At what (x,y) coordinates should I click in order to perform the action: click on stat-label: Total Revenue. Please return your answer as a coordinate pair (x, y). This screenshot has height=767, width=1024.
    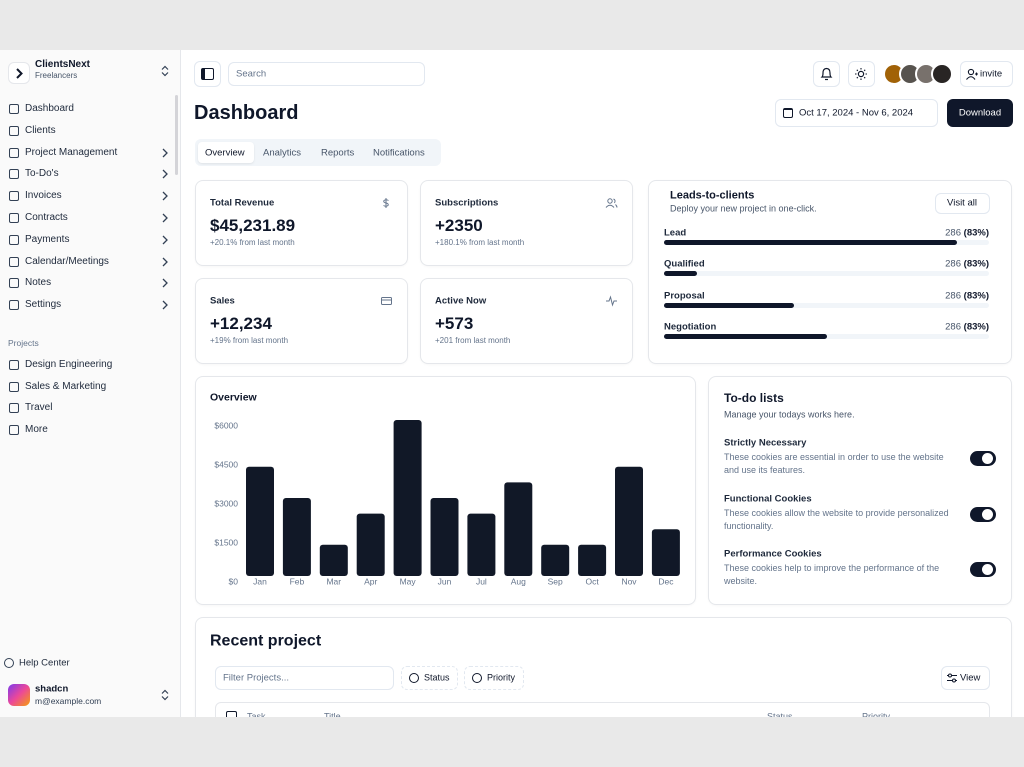
    Looking at the image, I should click on (242, 203).